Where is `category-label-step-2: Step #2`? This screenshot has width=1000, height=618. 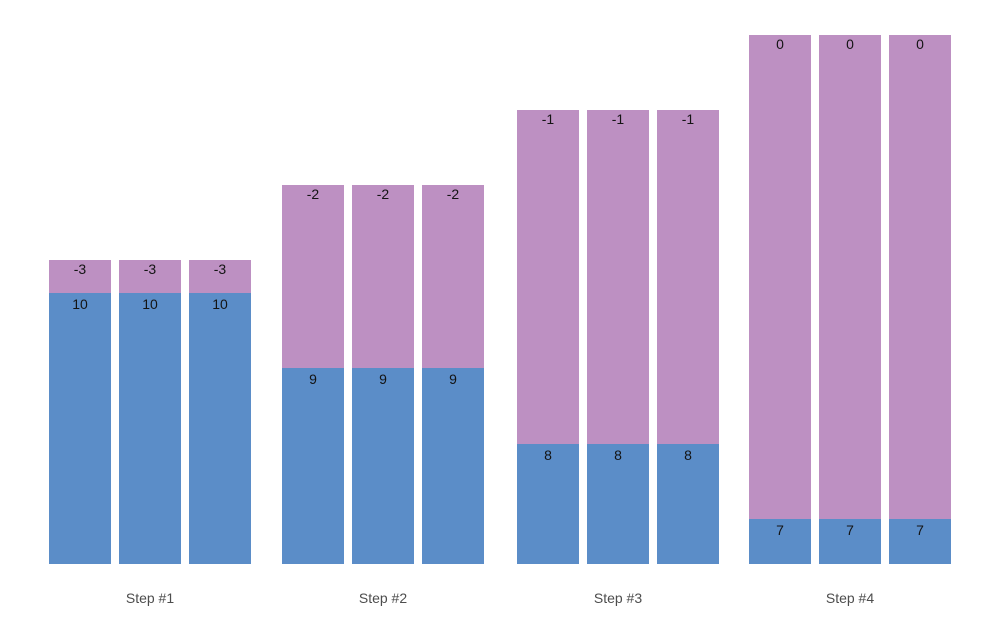
category-label-step-2: Step #2 is located at coordinates (383, 598).